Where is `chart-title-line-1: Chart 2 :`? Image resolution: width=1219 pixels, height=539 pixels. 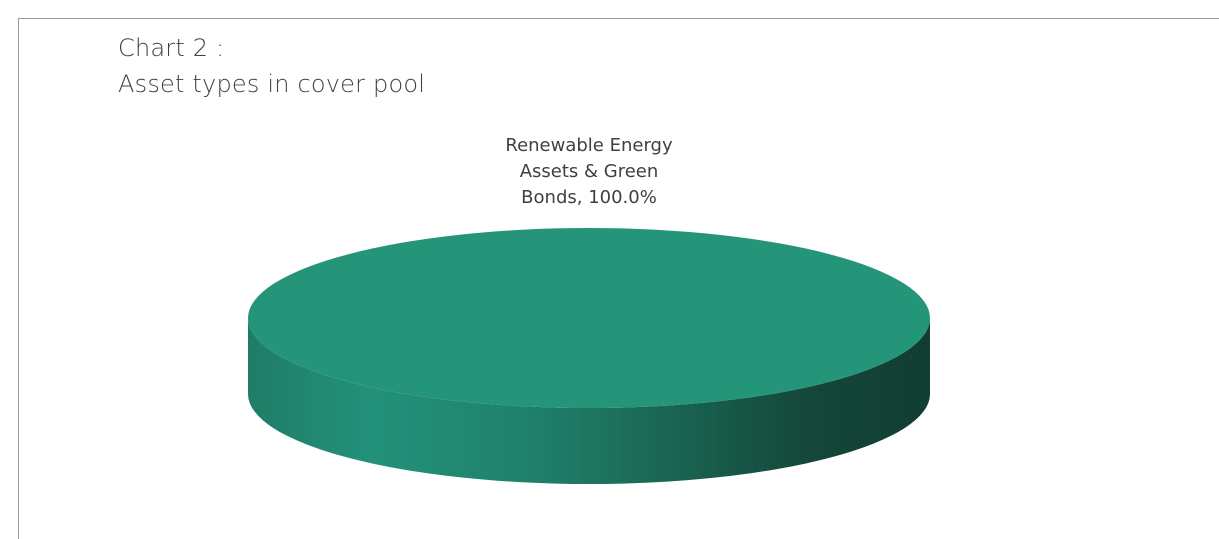 chart-title-line-1: Chart 2 : is located at coordinates (171, 48).